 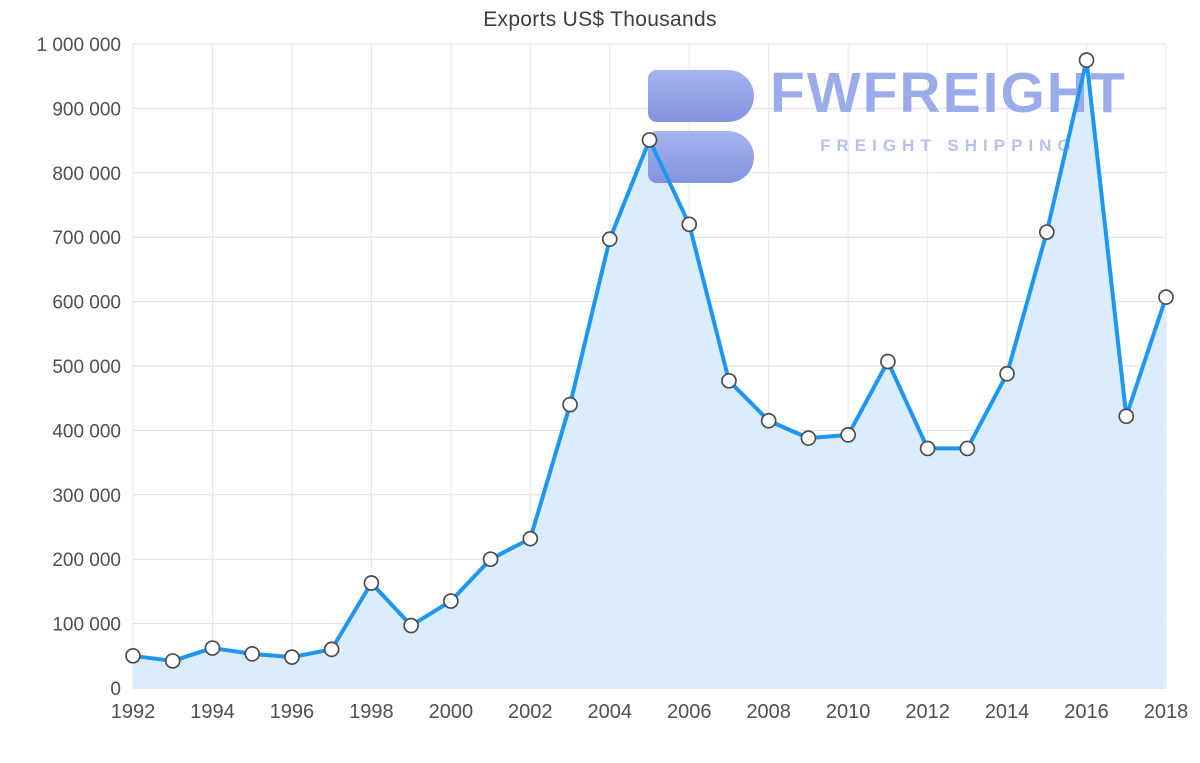 I want to click on x-axis-tick-label: 2016, so click(x=1086, y=712).